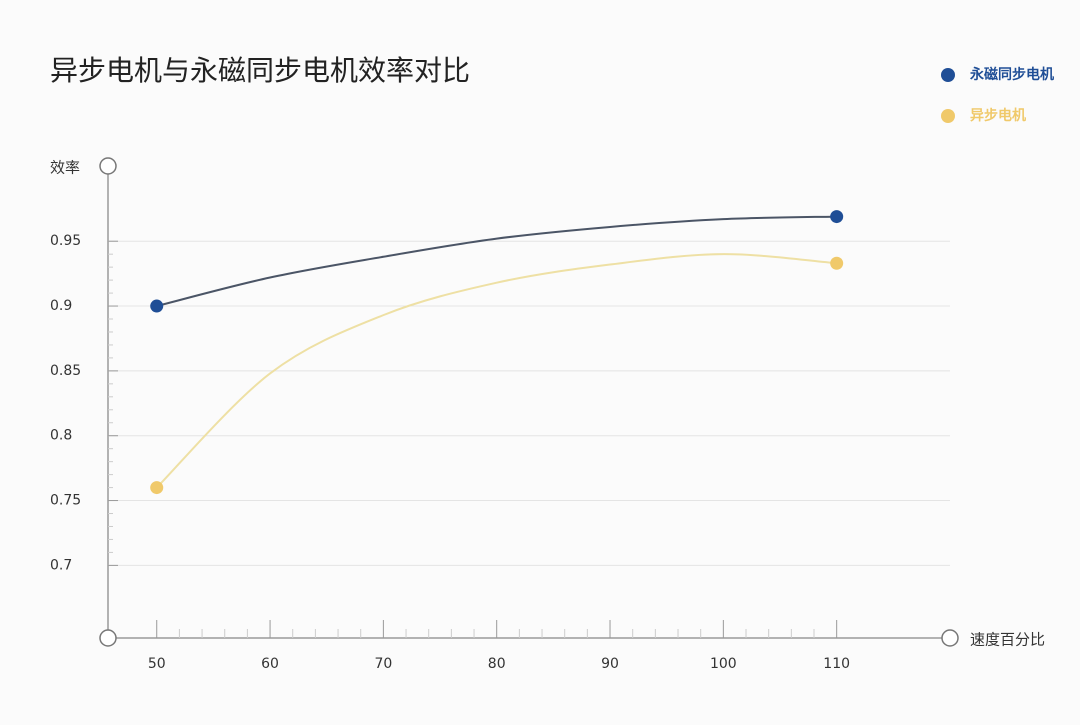 The width and height of the screenshot is (1080, 725). What do you see at coordinates (61, 436) in the screenshot?
I see `y-tick-label: 0.8` at bounding box center [61, 436].